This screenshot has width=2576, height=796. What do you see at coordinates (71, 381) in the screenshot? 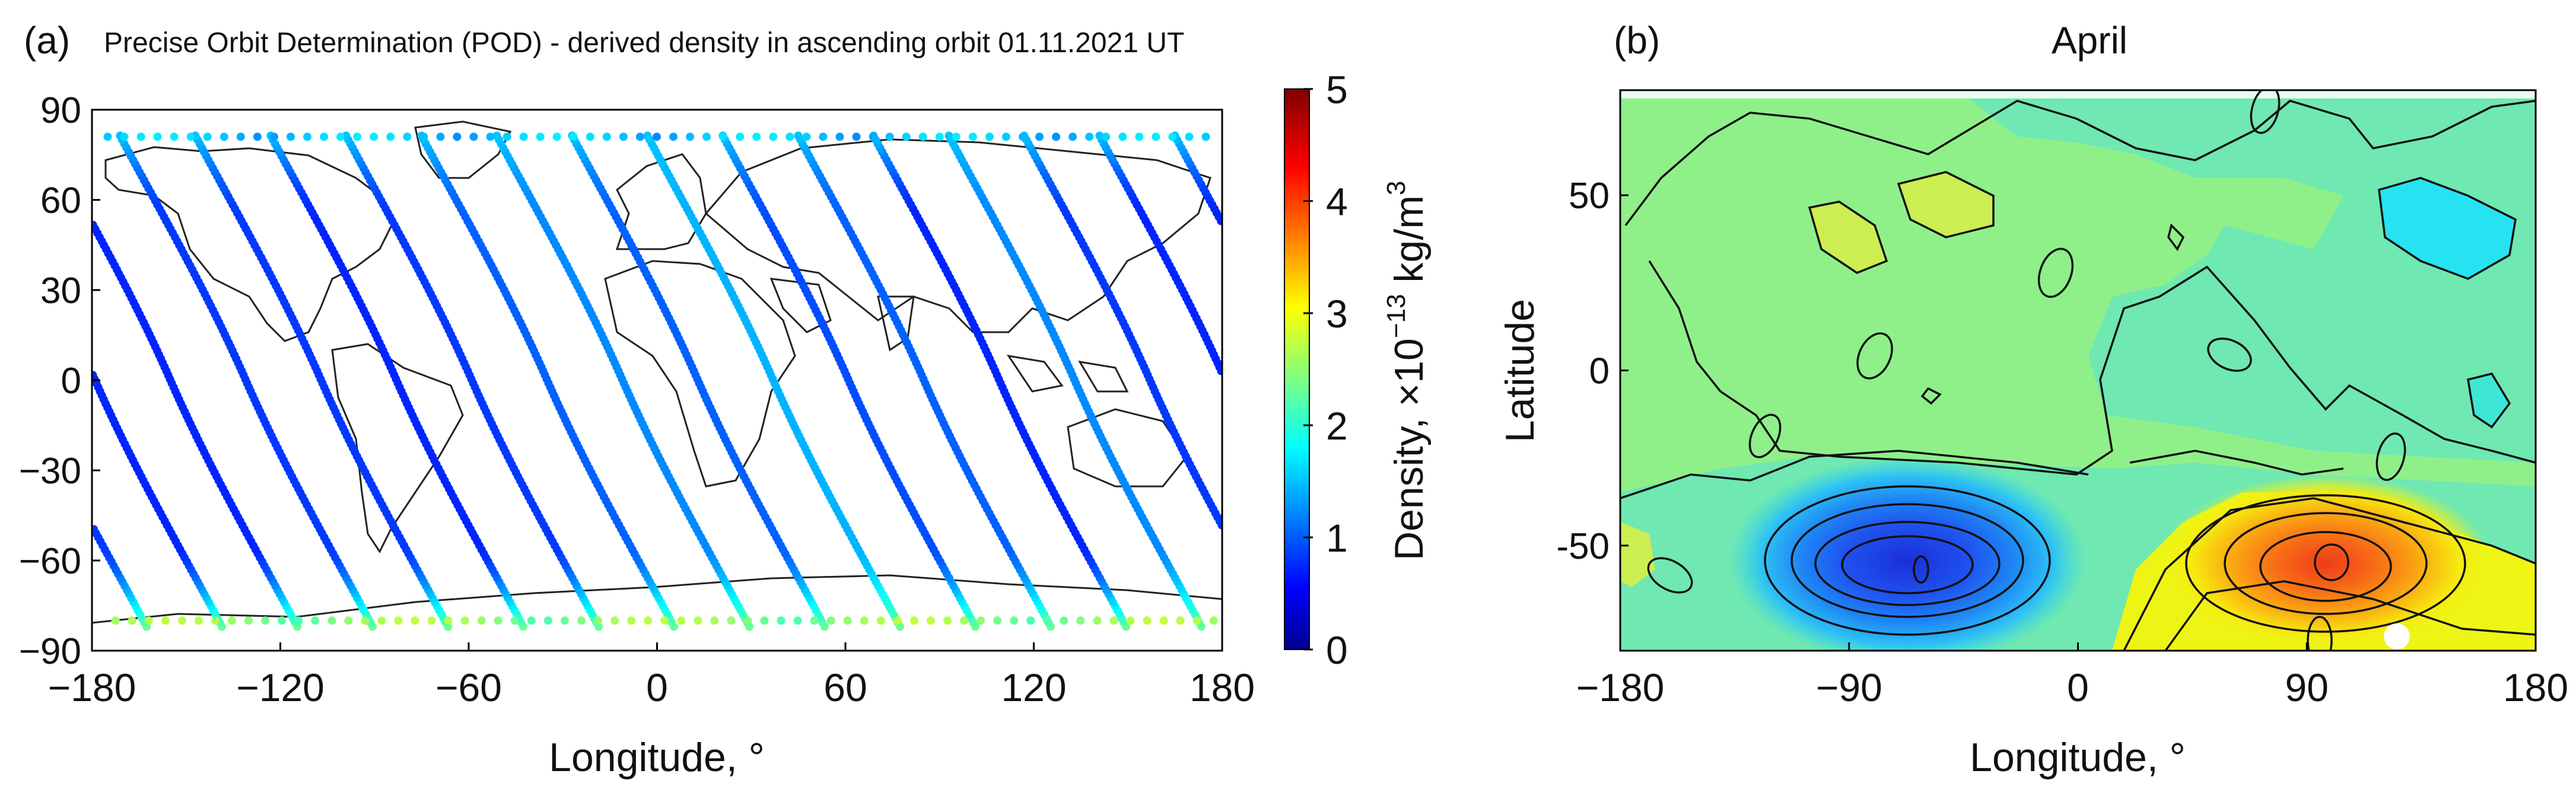
I see `panel-a-ytick-label: 0` at bounding box center [71, 381].